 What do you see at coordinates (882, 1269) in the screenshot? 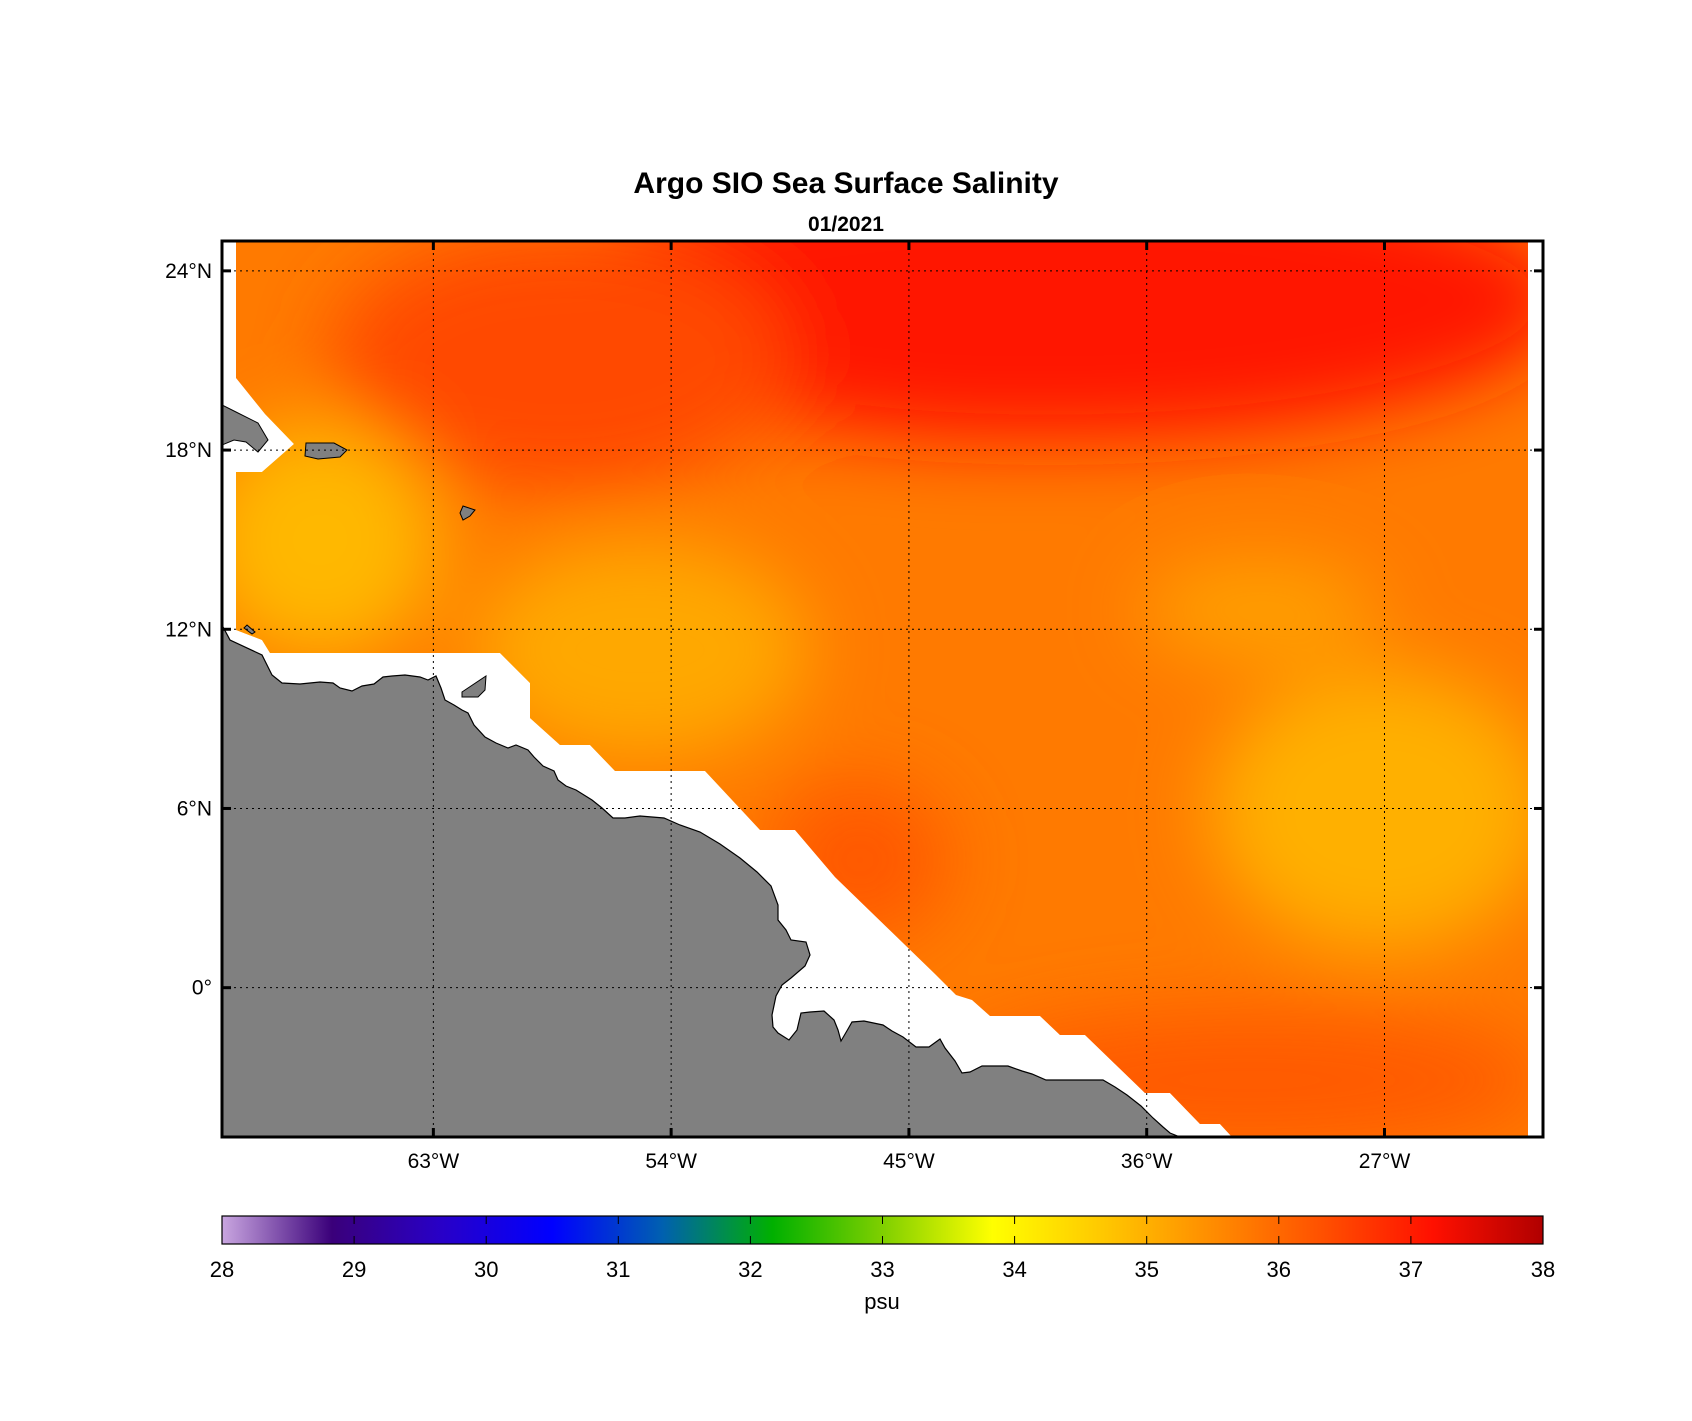
I see `colorbar-tick-label: 33` at bounding box center [882, 1269].